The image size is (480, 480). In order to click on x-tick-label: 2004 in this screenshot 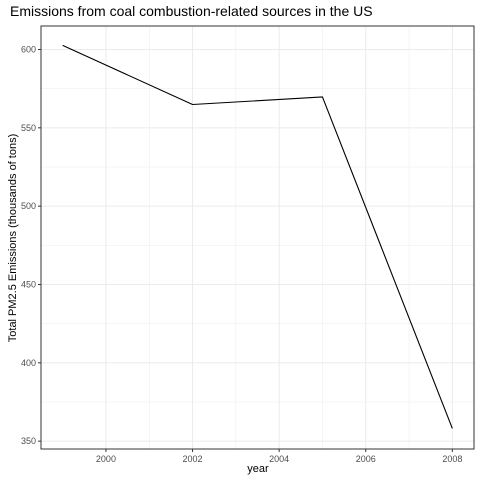, I will do `click(279, 459)`.